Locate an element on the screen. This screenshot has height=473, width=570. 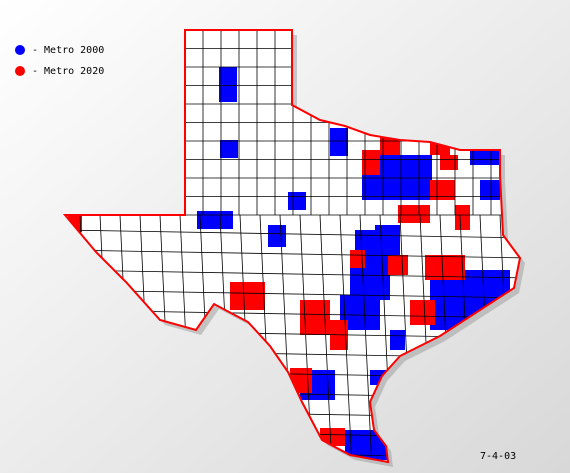
legend-label: - Metro 2020 is located at coordinates (68, 71).